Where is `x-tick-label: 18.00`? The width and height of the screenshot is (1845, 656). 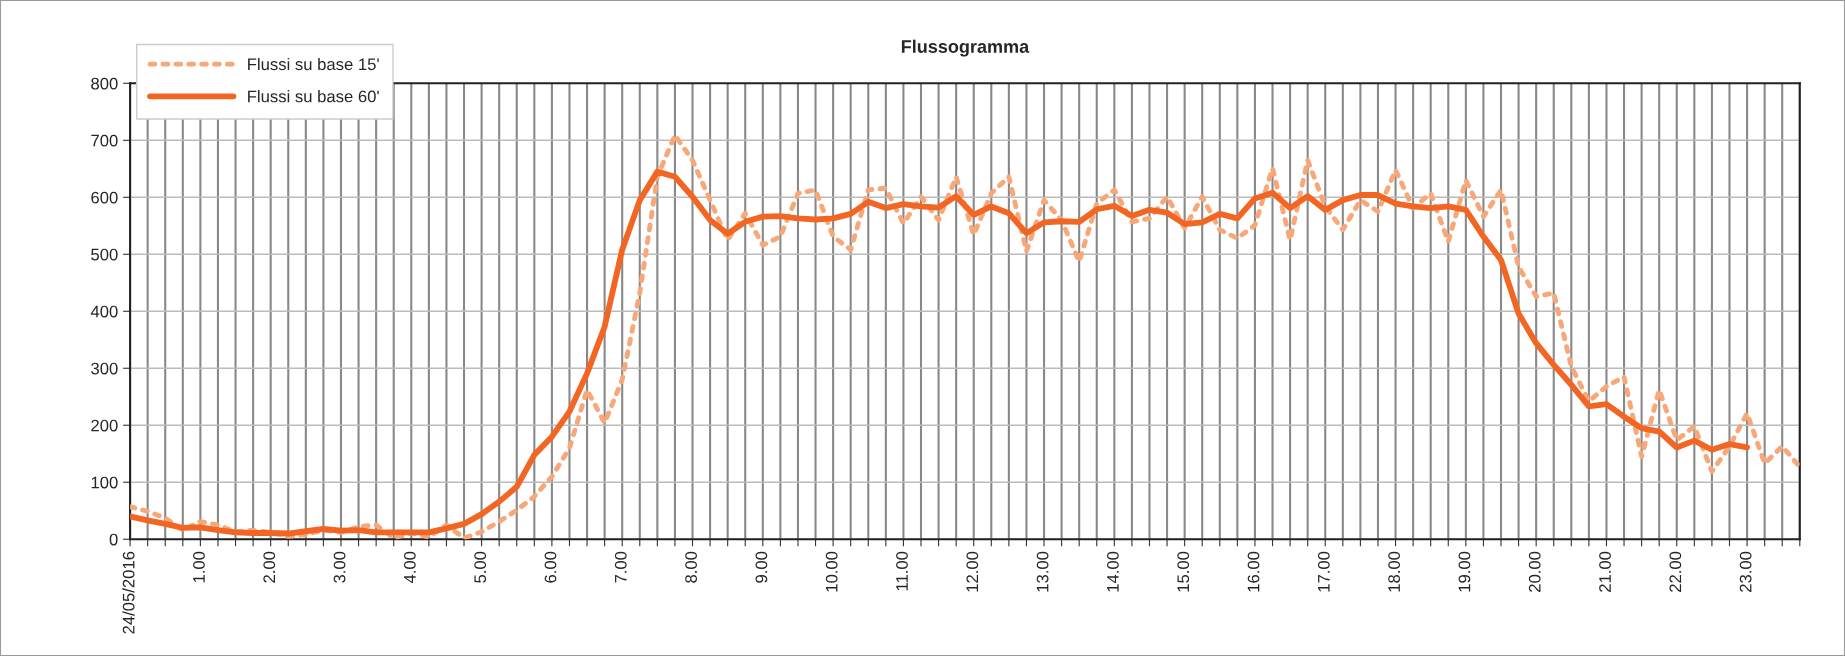 x-tick-label: 18.00 is located at coordinates (1394, 571).